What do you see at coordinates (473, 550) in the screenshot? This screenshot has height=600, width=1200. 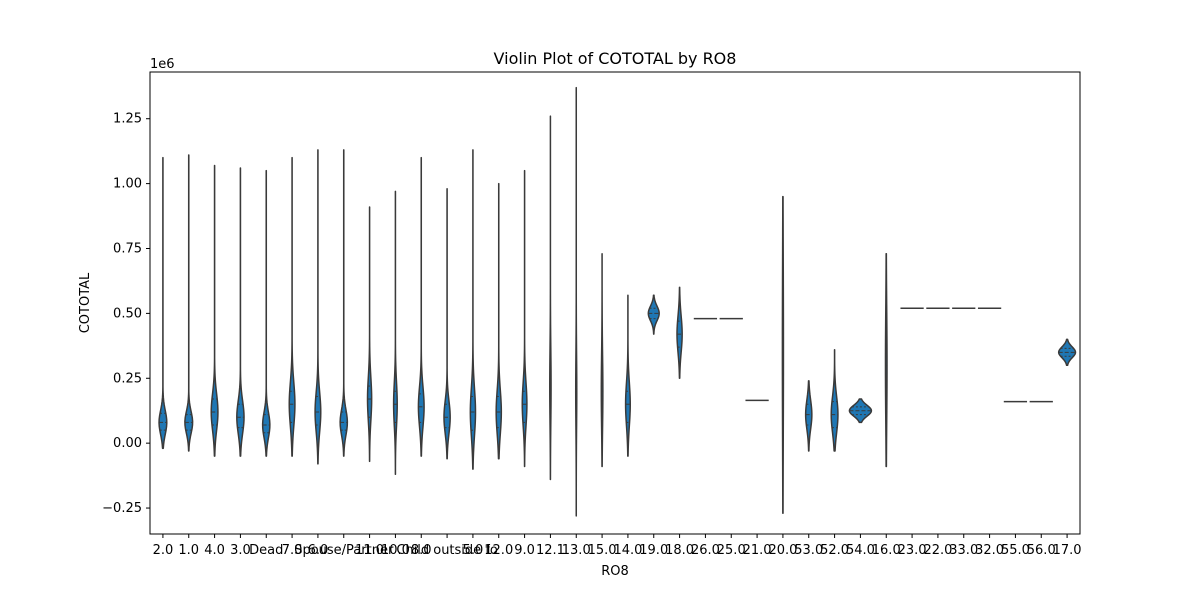 I see `x-tick-label: 5.0` at bounding box center [473, 550].